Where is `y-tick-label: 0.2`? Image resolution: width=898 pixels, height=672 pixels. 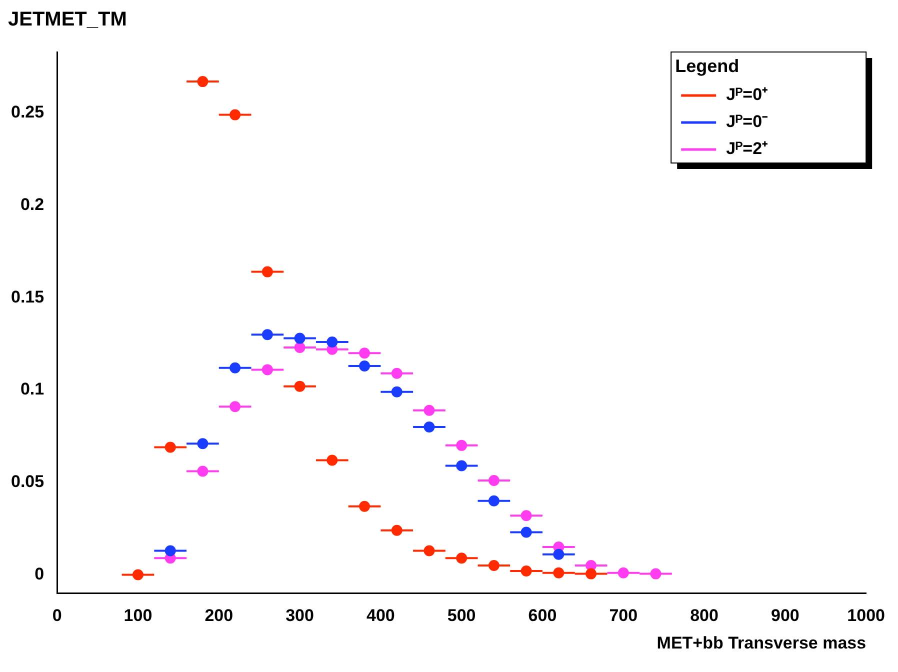 y-tick-label: 0.2 is located at coordinates (32, 204).